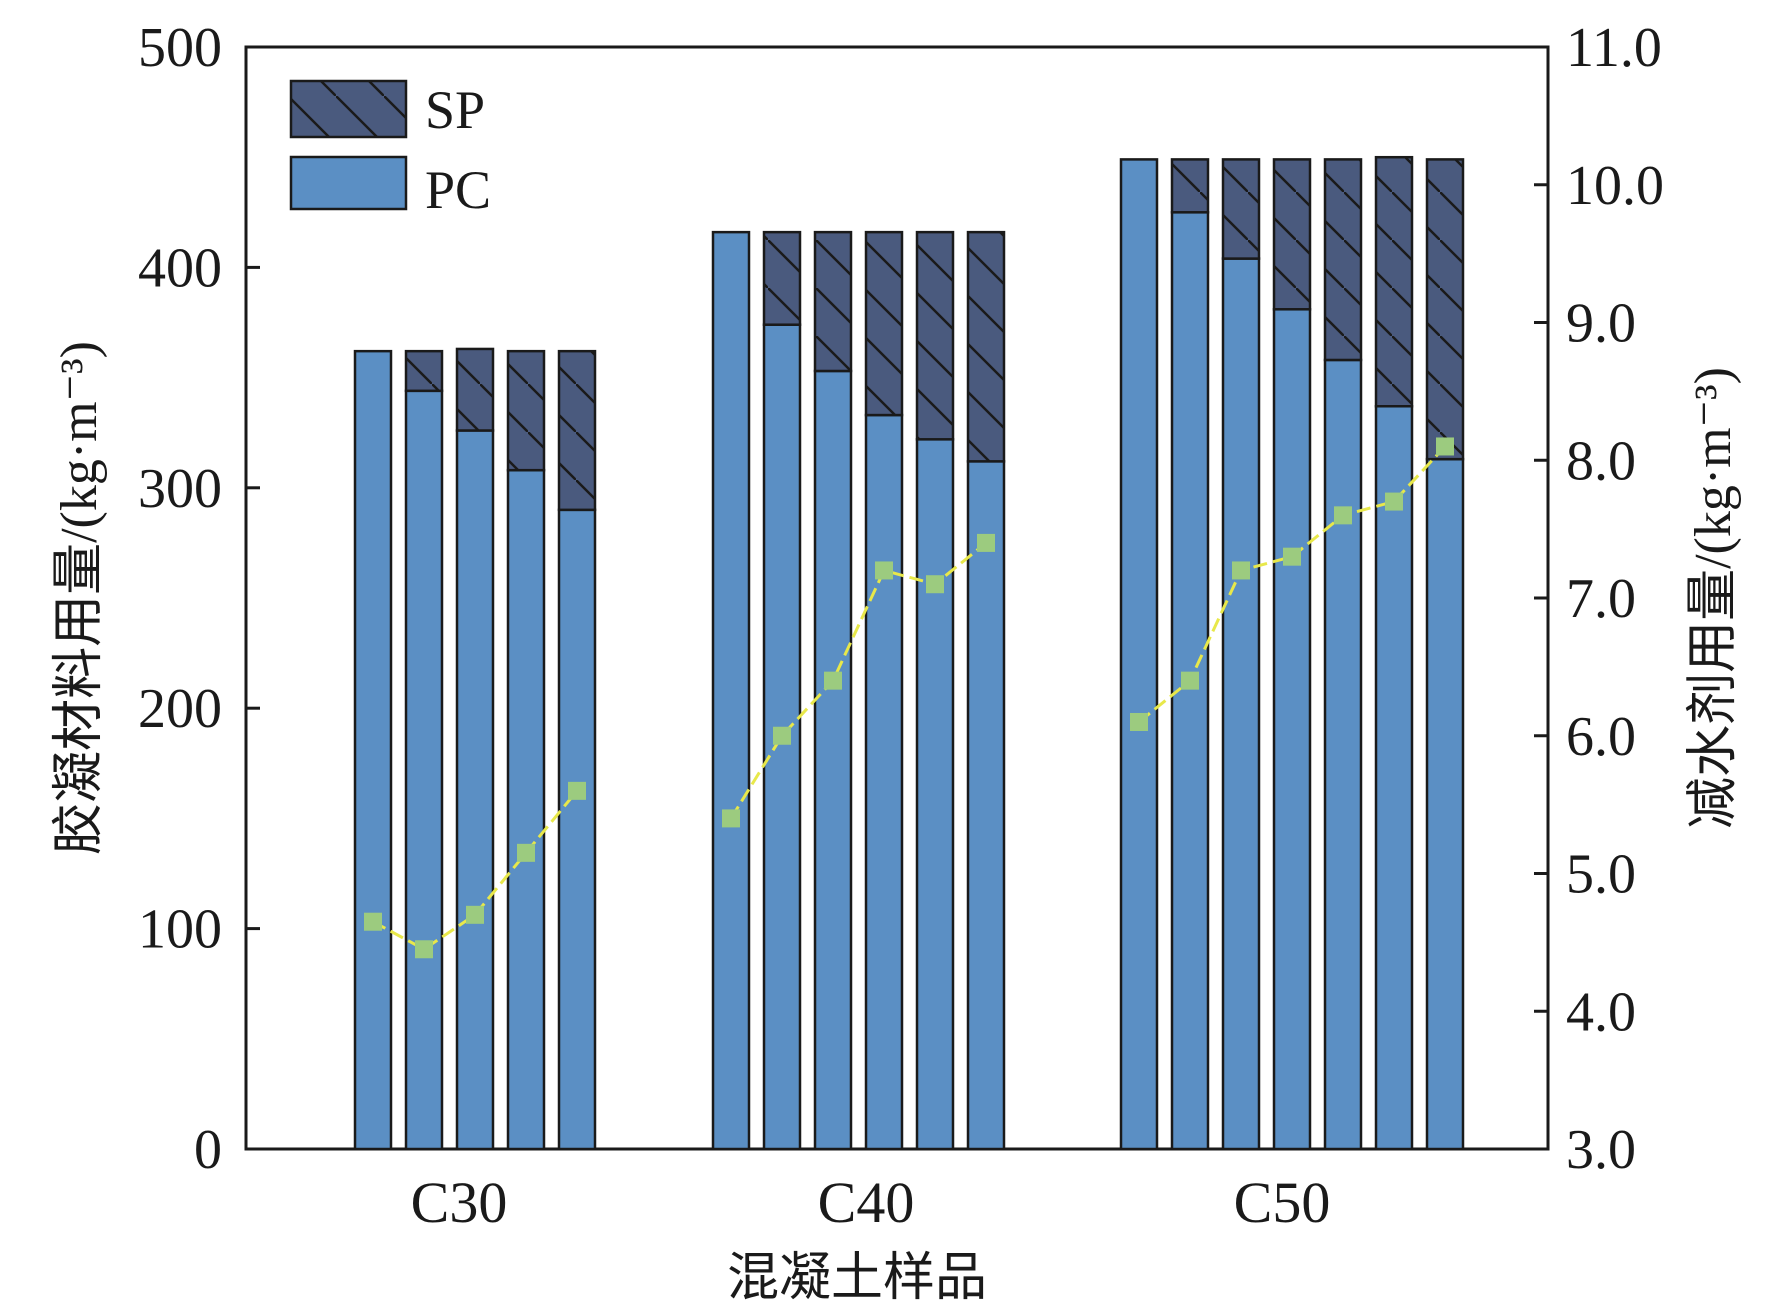 Image resolution: width=1791 pixels, height=1313 pixels. Describe the element at coordinates (180, 930) in the screenshot. I see `y-tick-label-left-1: 100` at that location.